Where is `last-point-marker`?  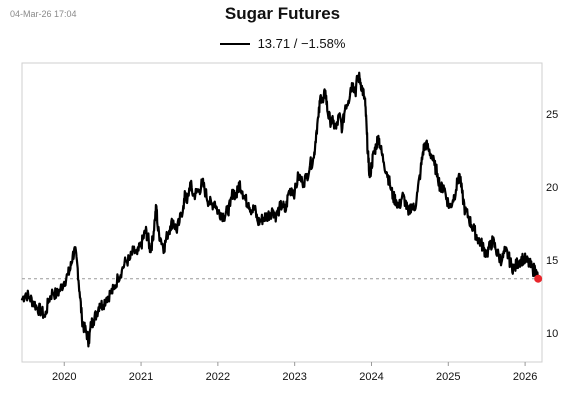
last-point-marker is located at coordinates (538, 278).